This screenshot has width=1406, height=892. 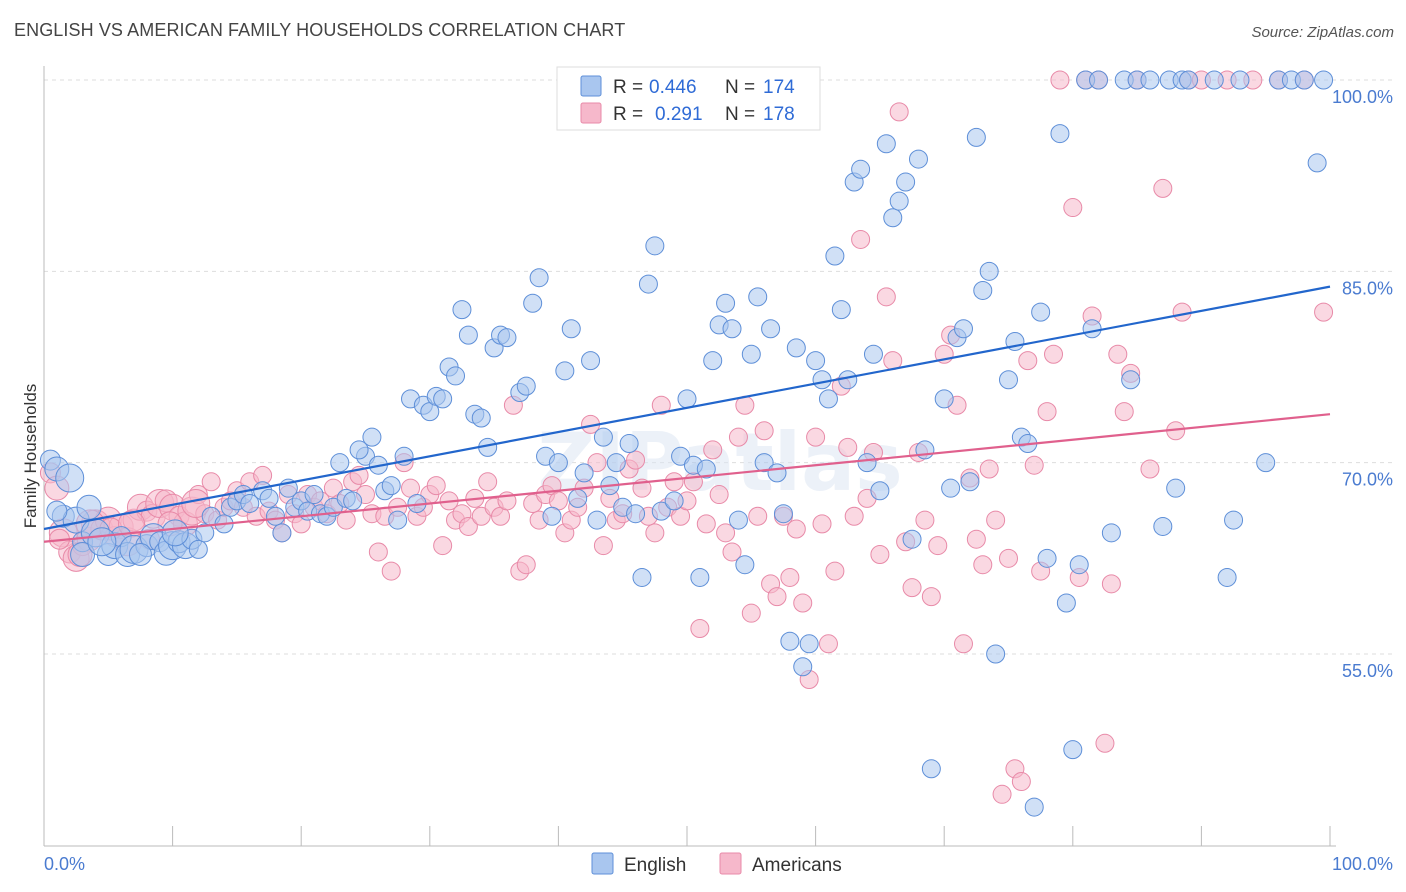 I want to click on legend-english-n-label: N =, so click(x=740, y=87).